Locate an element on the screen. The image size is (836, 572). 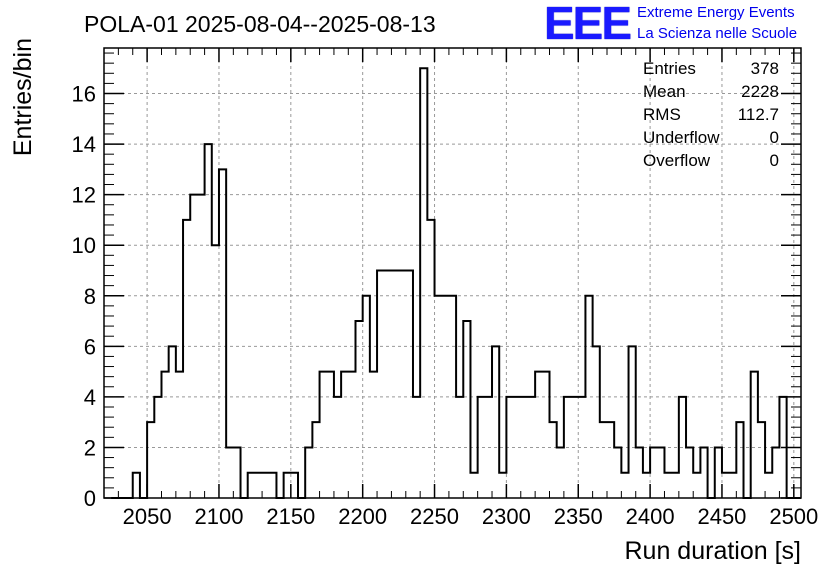
y-tick-label: 8 is located at coordinates (90, 296).